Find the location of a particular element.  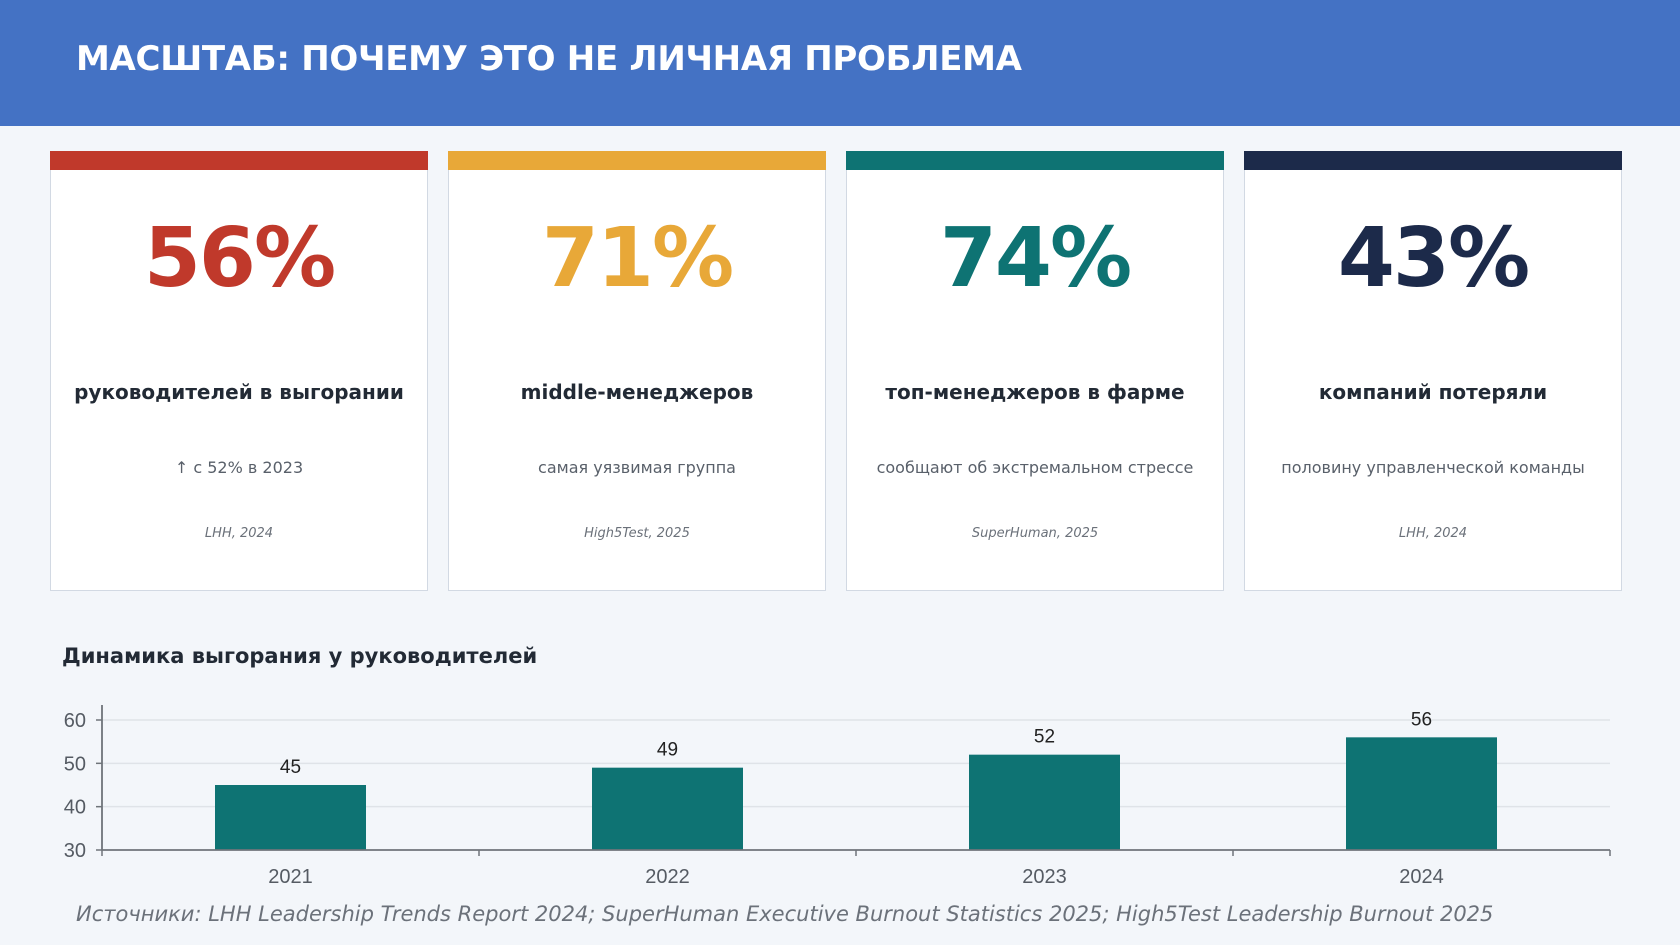

stat-value: 71% is located at coordinates (637, 258).